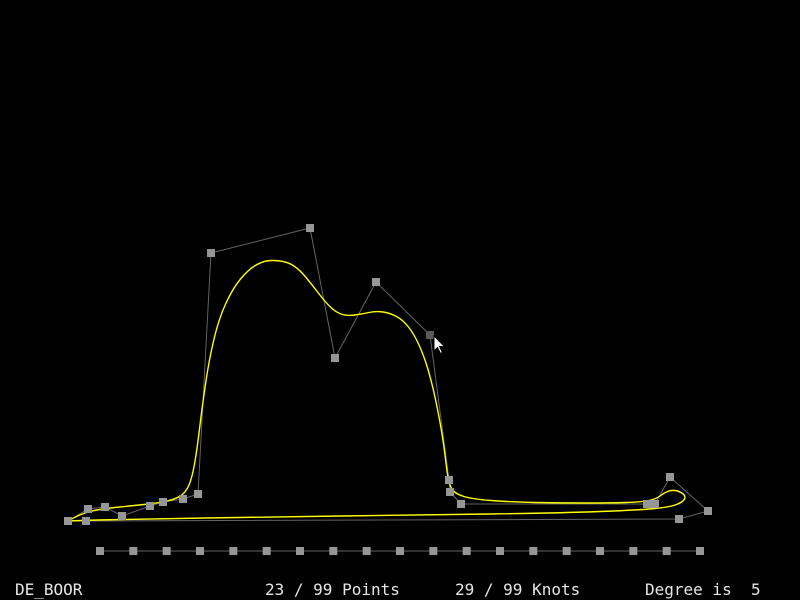 The image size is (800, 600). I want to click on knot-markers, so click(400, 551).